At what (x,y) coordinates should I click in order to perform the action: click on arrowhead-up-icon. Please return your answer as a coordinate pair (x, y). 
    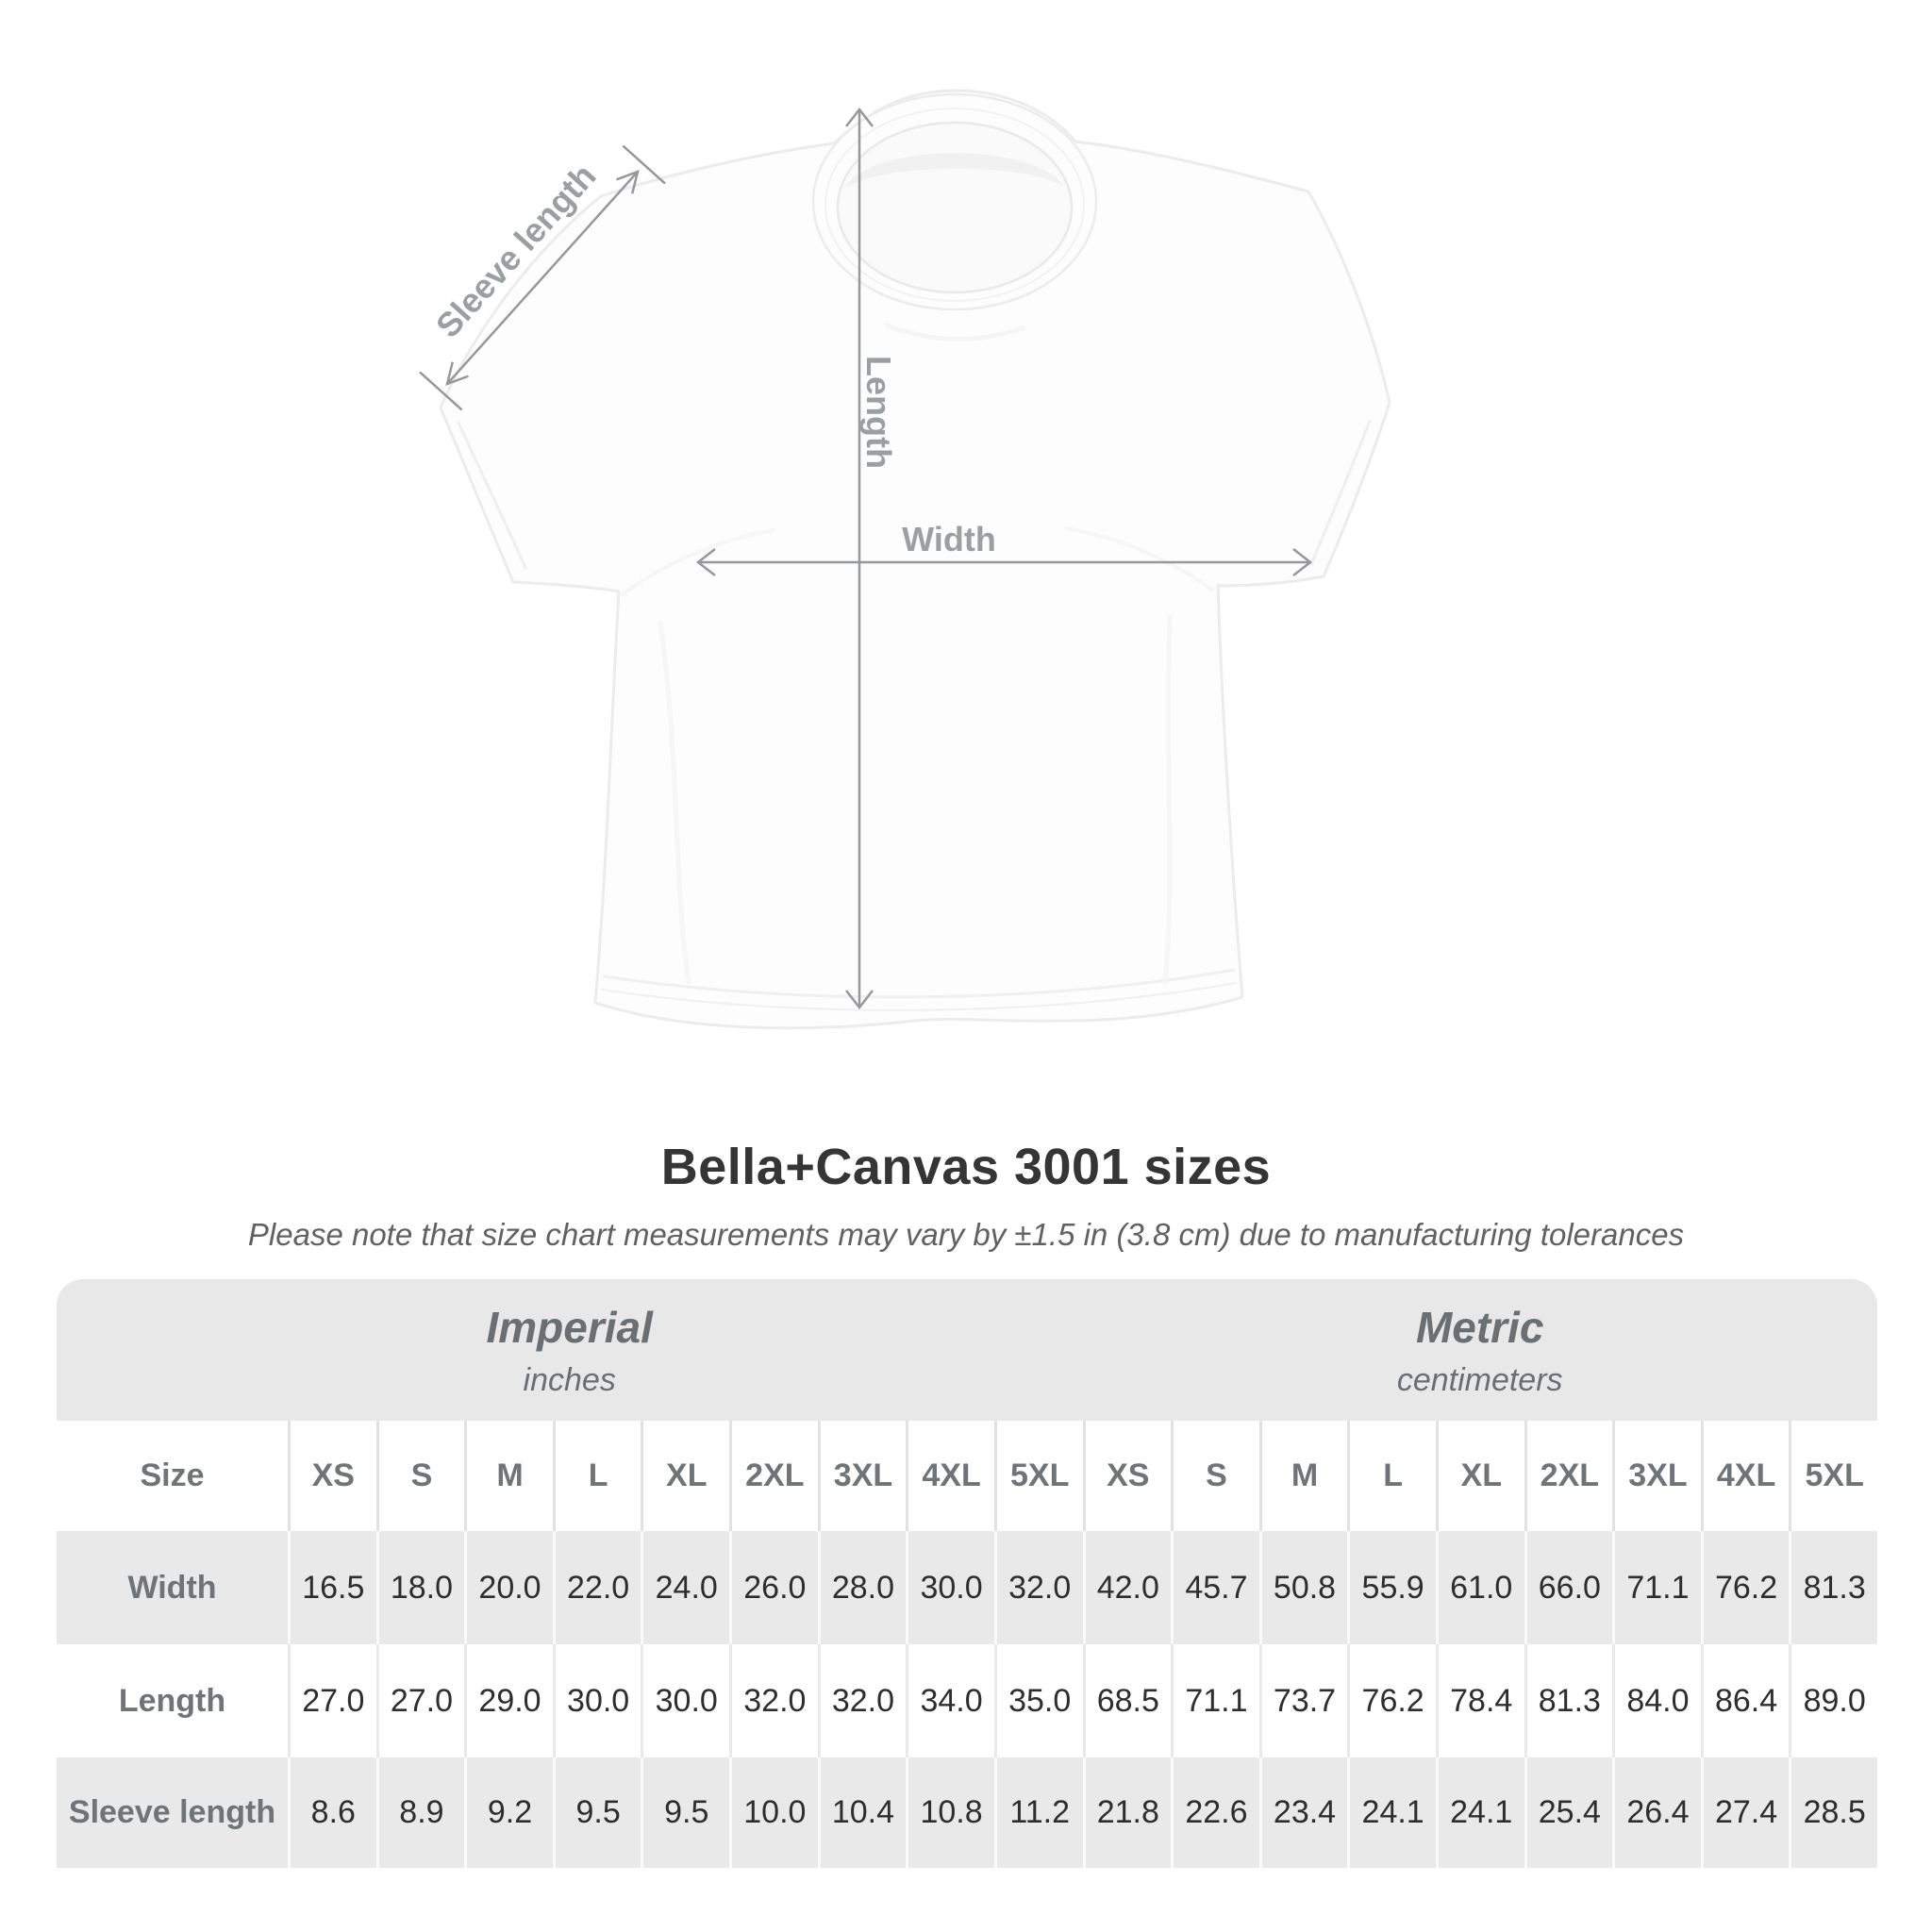
    Looking at the image, I should click on (860, 117).